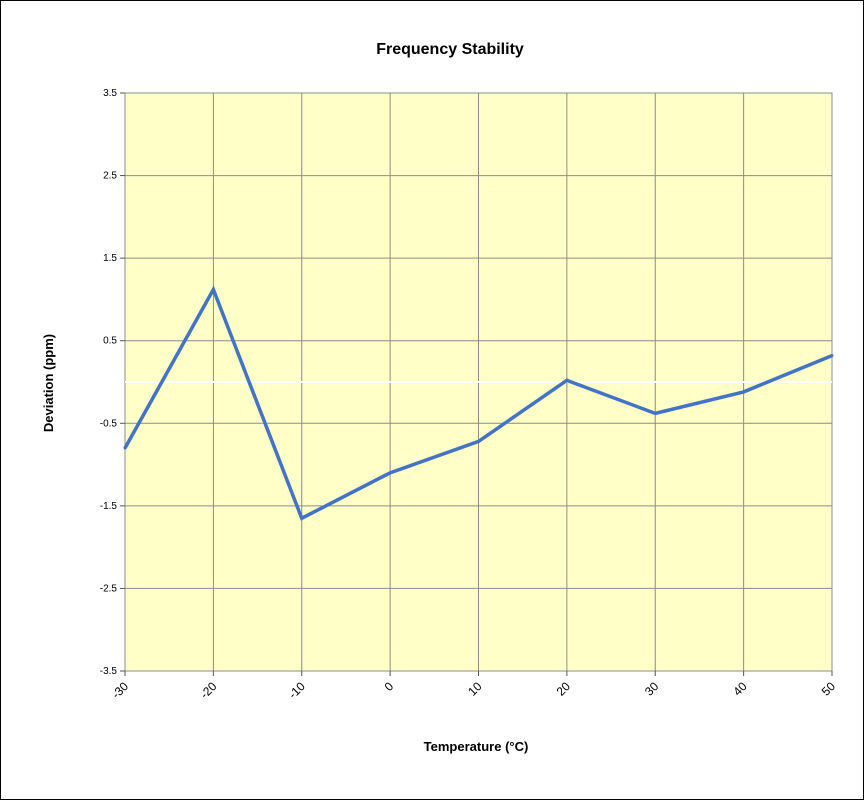 This screenshot has height=800, width=864. What do you see at coordinates (109, 423) in the screenshot?
I see `y-tick-label: -0.5` at bounding box center [109, 423].